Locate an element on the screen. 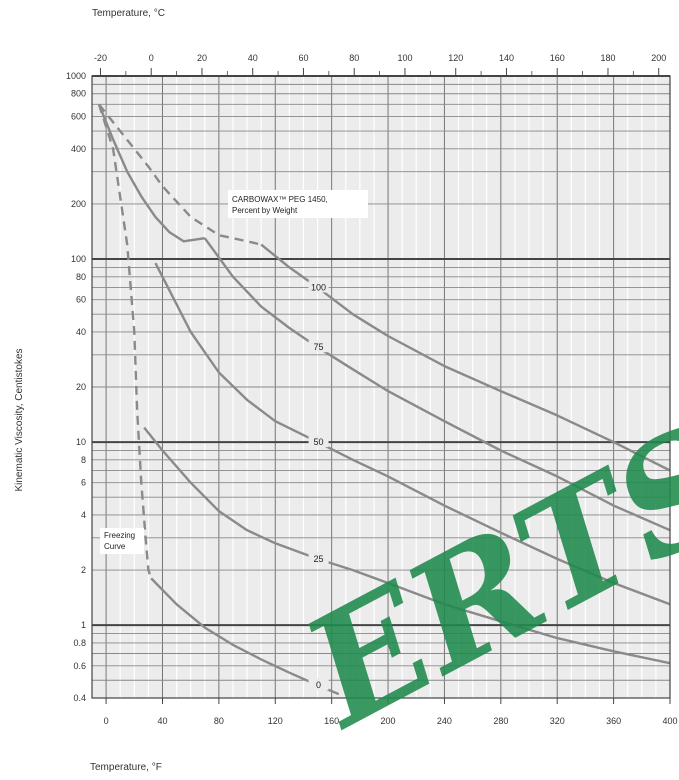 The height and width of the screenshot is (780, 679). x-bottom-tick-label: 360 is located at coordinates (613, 721).